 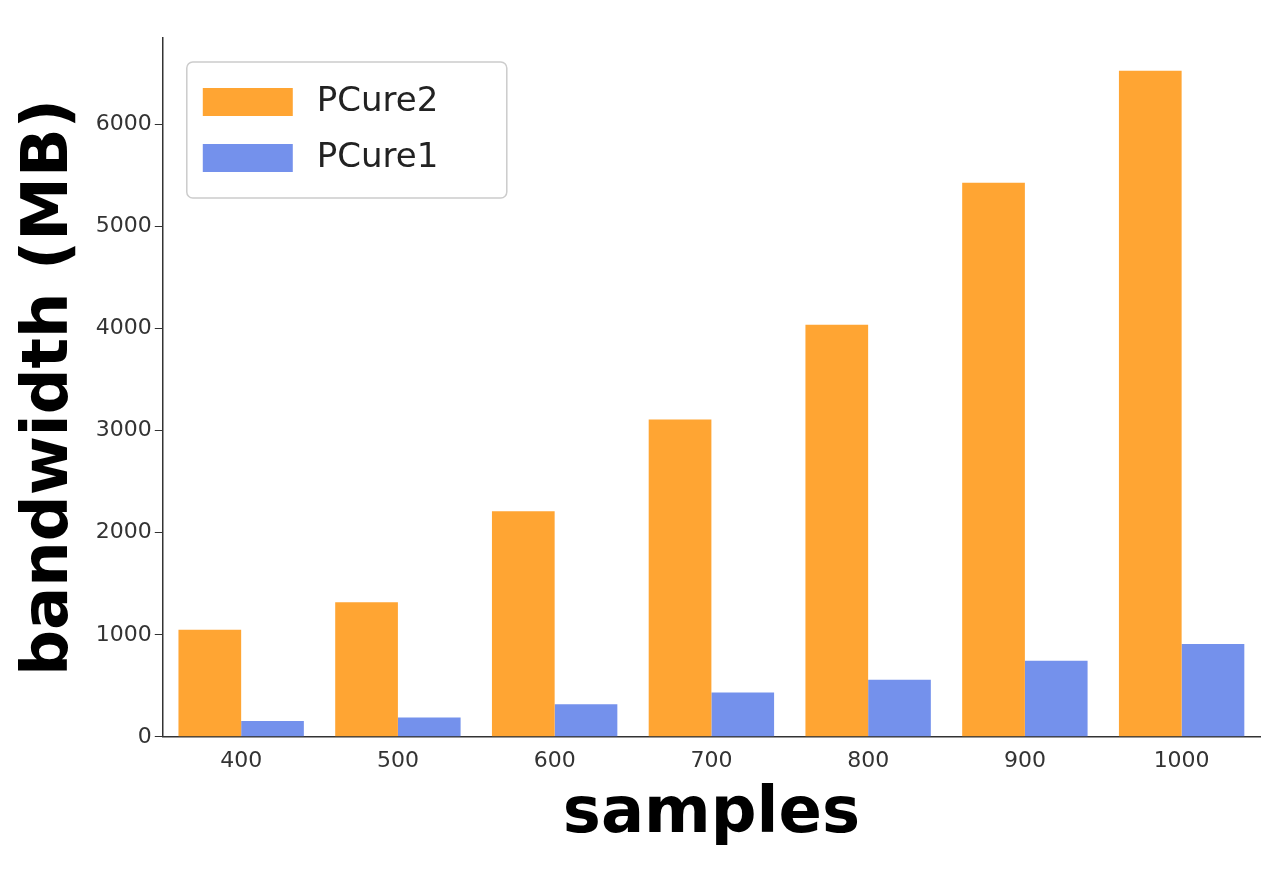 What do you see at coordinates (711, 810) in the screenshot?
I see `x-axis-title: samples` at bounding box center [711, 810].